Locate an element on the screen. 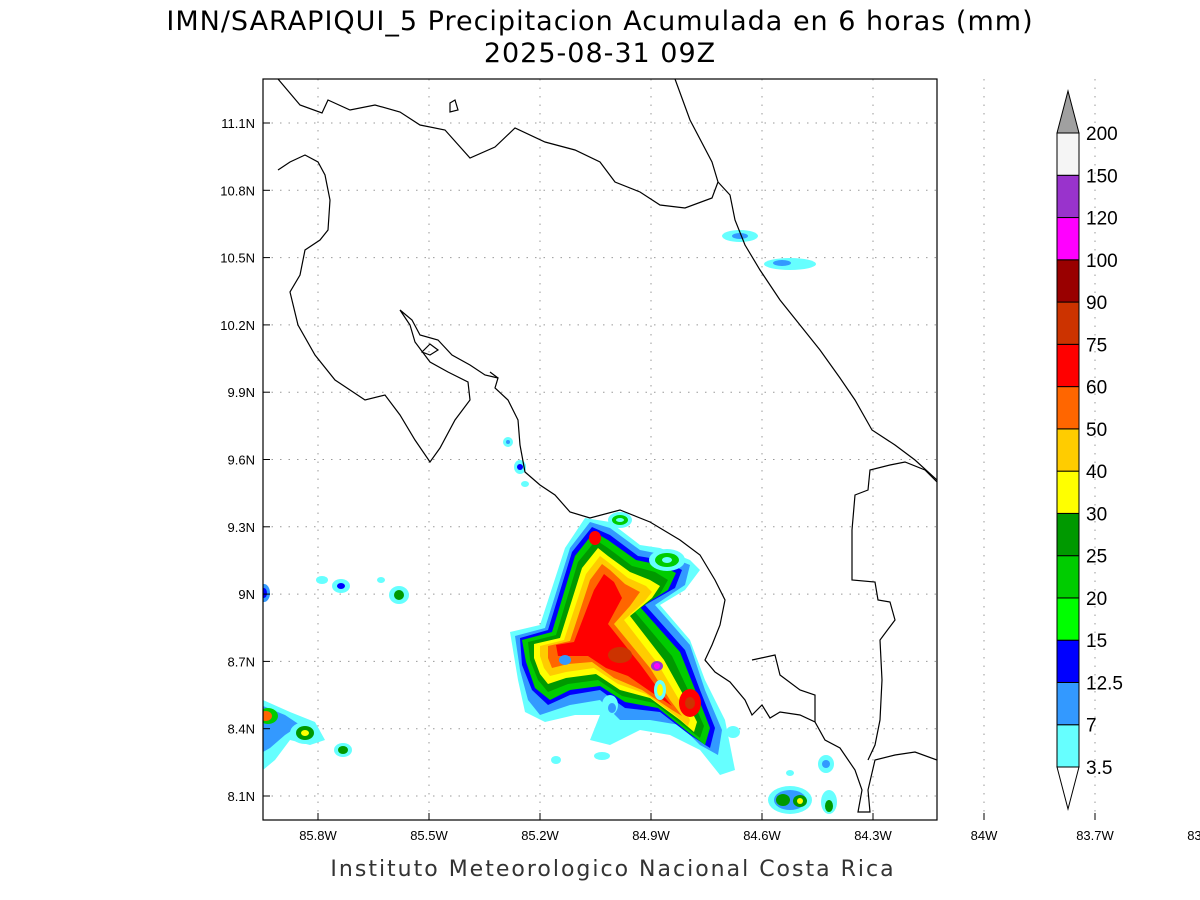 The width and height of the screenshot is (1200, 900). lat-tick-label: 11.1N is located at coordinates (238, 123).